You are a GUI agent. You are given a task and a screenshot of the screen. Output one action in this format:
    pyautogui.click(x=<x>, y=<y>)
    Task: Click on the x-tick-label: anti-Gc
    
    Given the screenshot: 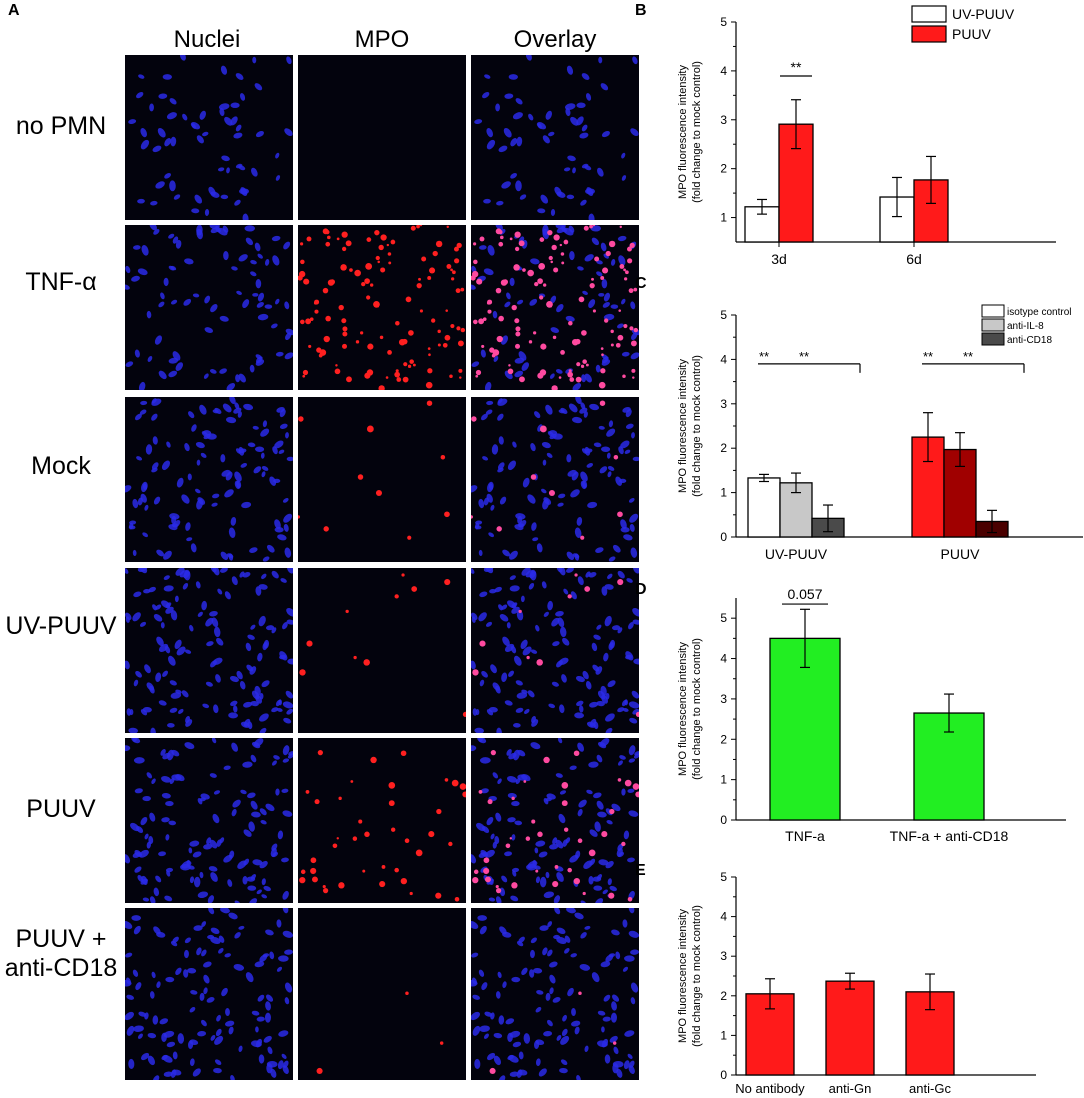 What is the action you would take?
    pyautogui.click(x=930, y=1088)
    